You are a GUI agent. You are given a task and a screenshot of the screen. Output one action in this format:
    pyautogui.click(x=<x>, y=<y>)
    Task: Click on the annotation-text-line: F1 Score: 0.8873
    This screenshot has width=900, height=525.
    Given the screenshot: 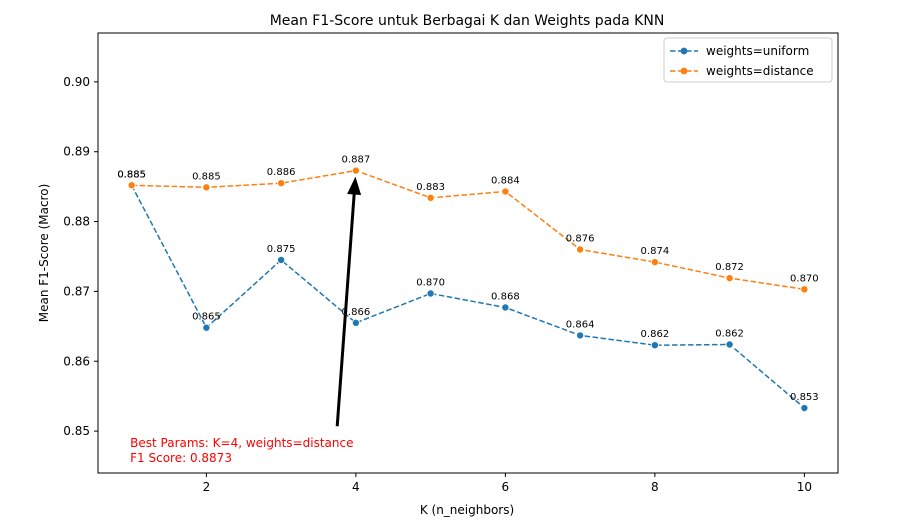 What is the action you would take?
    pyautogui.click(x=181, y=458)
    